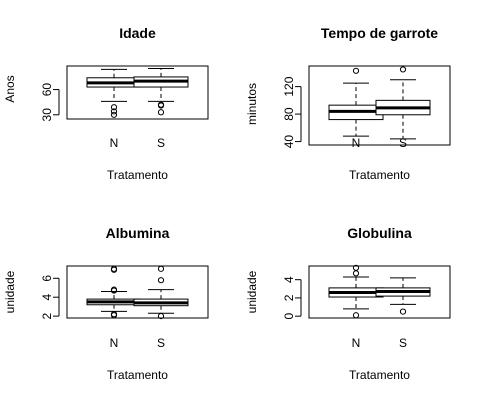 The height and width of the screenshot is (400, 485). I want to click on y-axis-label: minutos, so click(252, 104).